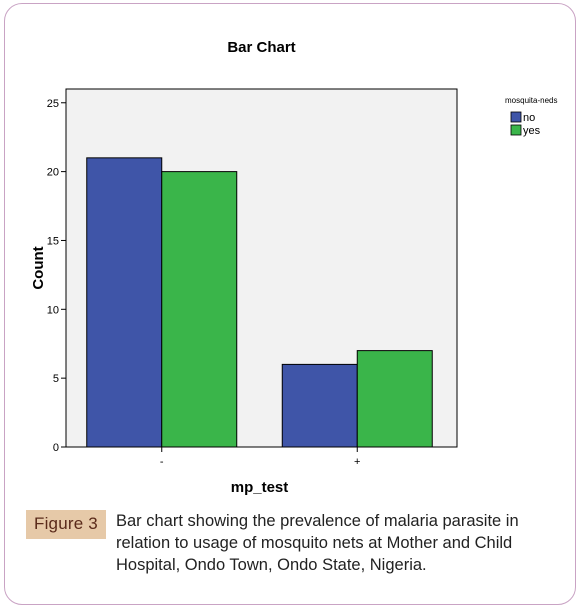  Describe the element at coordinates (261, 47) in the screenshot. I see `chart-title: Bar Chart` at that location.